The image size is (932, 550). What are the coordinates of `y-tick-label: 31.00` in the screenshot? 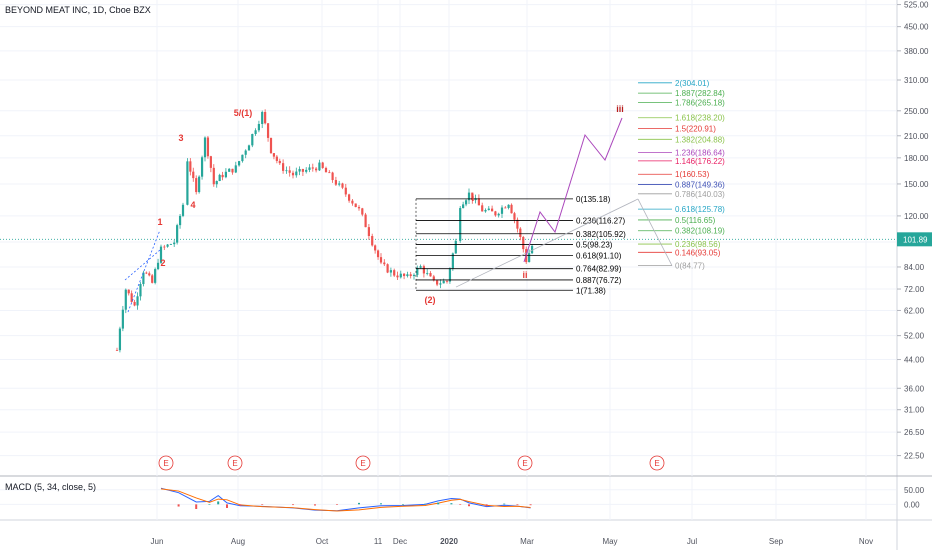 It's located at (914, 410).